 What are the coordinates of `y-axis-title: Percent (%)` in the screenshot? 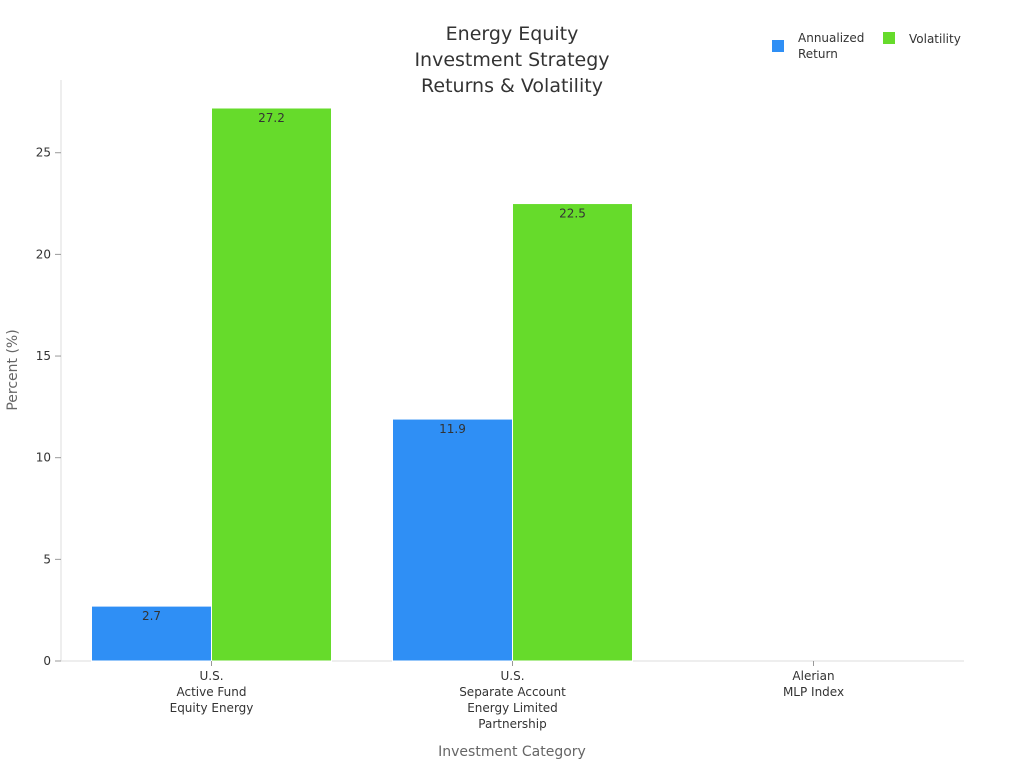 It's located at (13, 369).